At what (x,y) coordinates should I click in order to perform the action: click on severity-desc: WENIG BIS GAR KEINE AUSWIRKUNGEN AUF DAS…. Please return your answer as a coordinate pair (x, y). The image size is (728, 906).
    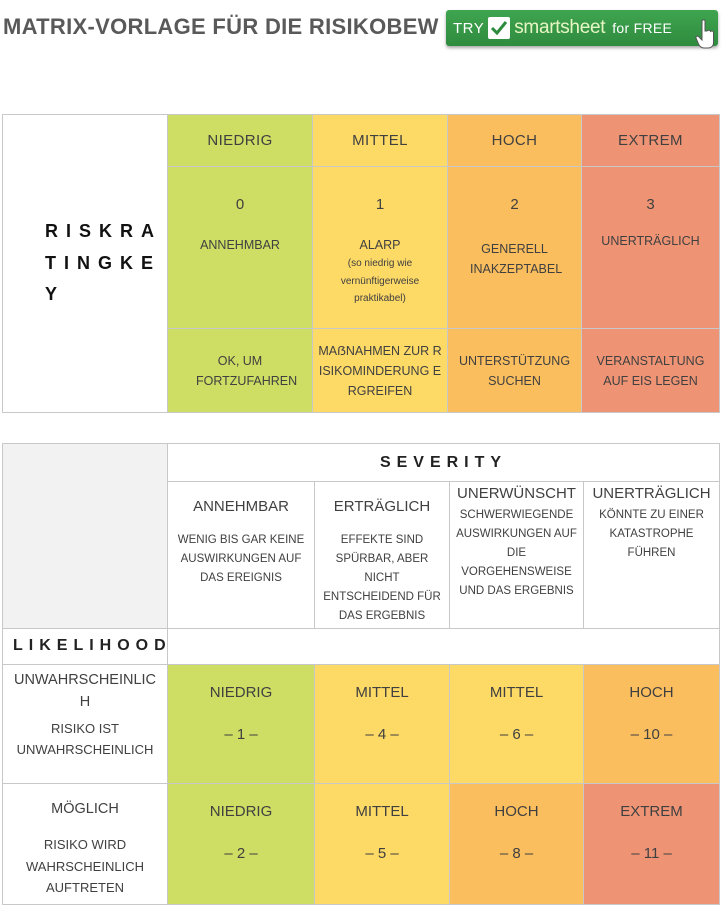
    Looking at the image, I should click on (241, 558).